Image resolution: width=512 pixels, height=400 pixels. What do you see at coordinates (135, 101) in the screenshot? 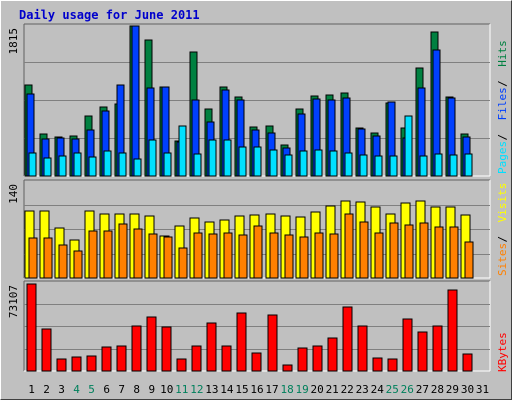
I see `files-bar` at bounding box center [135, 101].